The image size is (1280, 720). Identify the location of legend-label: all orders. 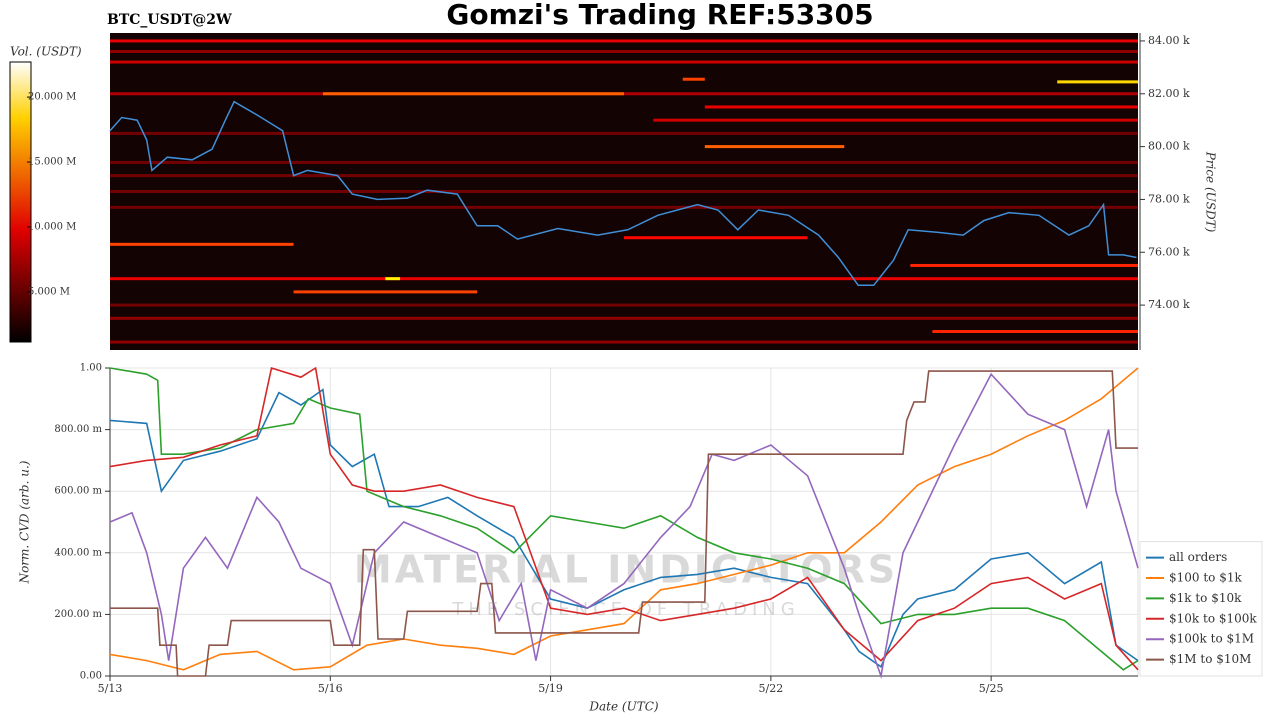
(1198, 557).